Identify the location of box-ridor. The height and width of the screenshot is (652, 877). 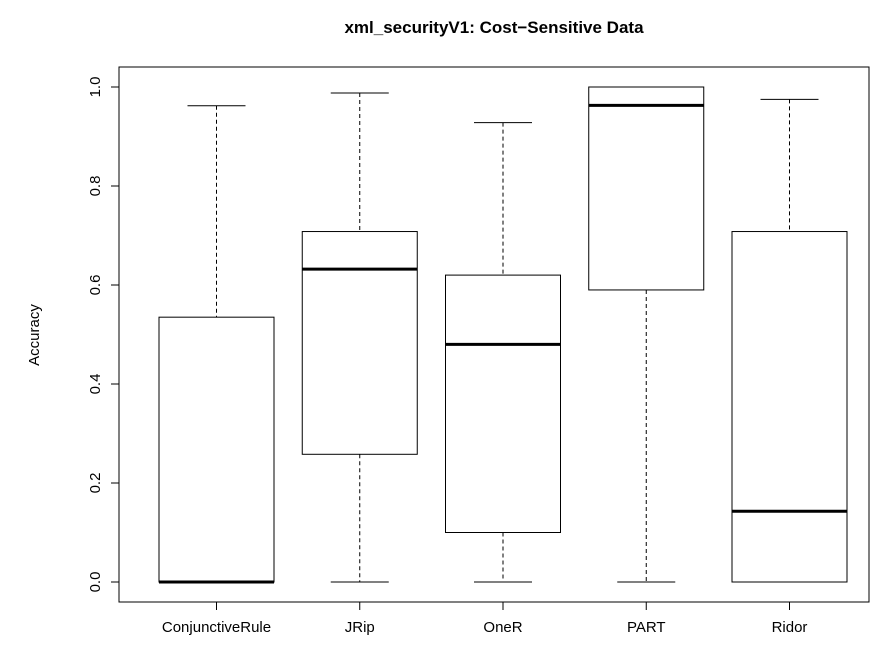
(789, 340).